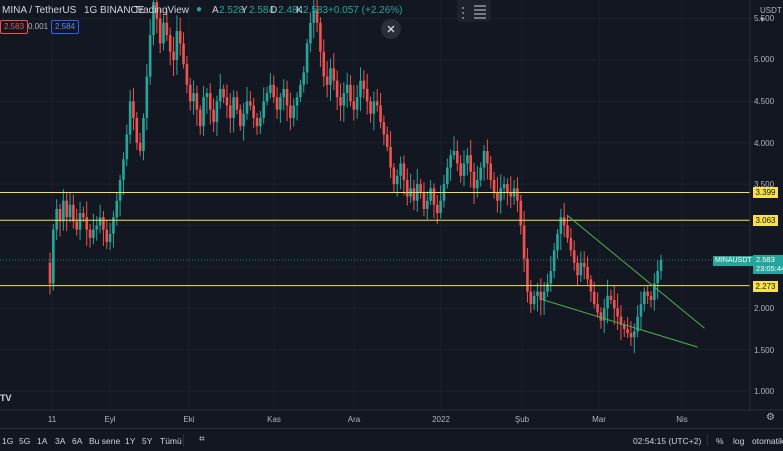  What do you see at coordinates (764, 184) in the screenshot?
I see `price-tick: 3.500` at bounding box center [764, 184].